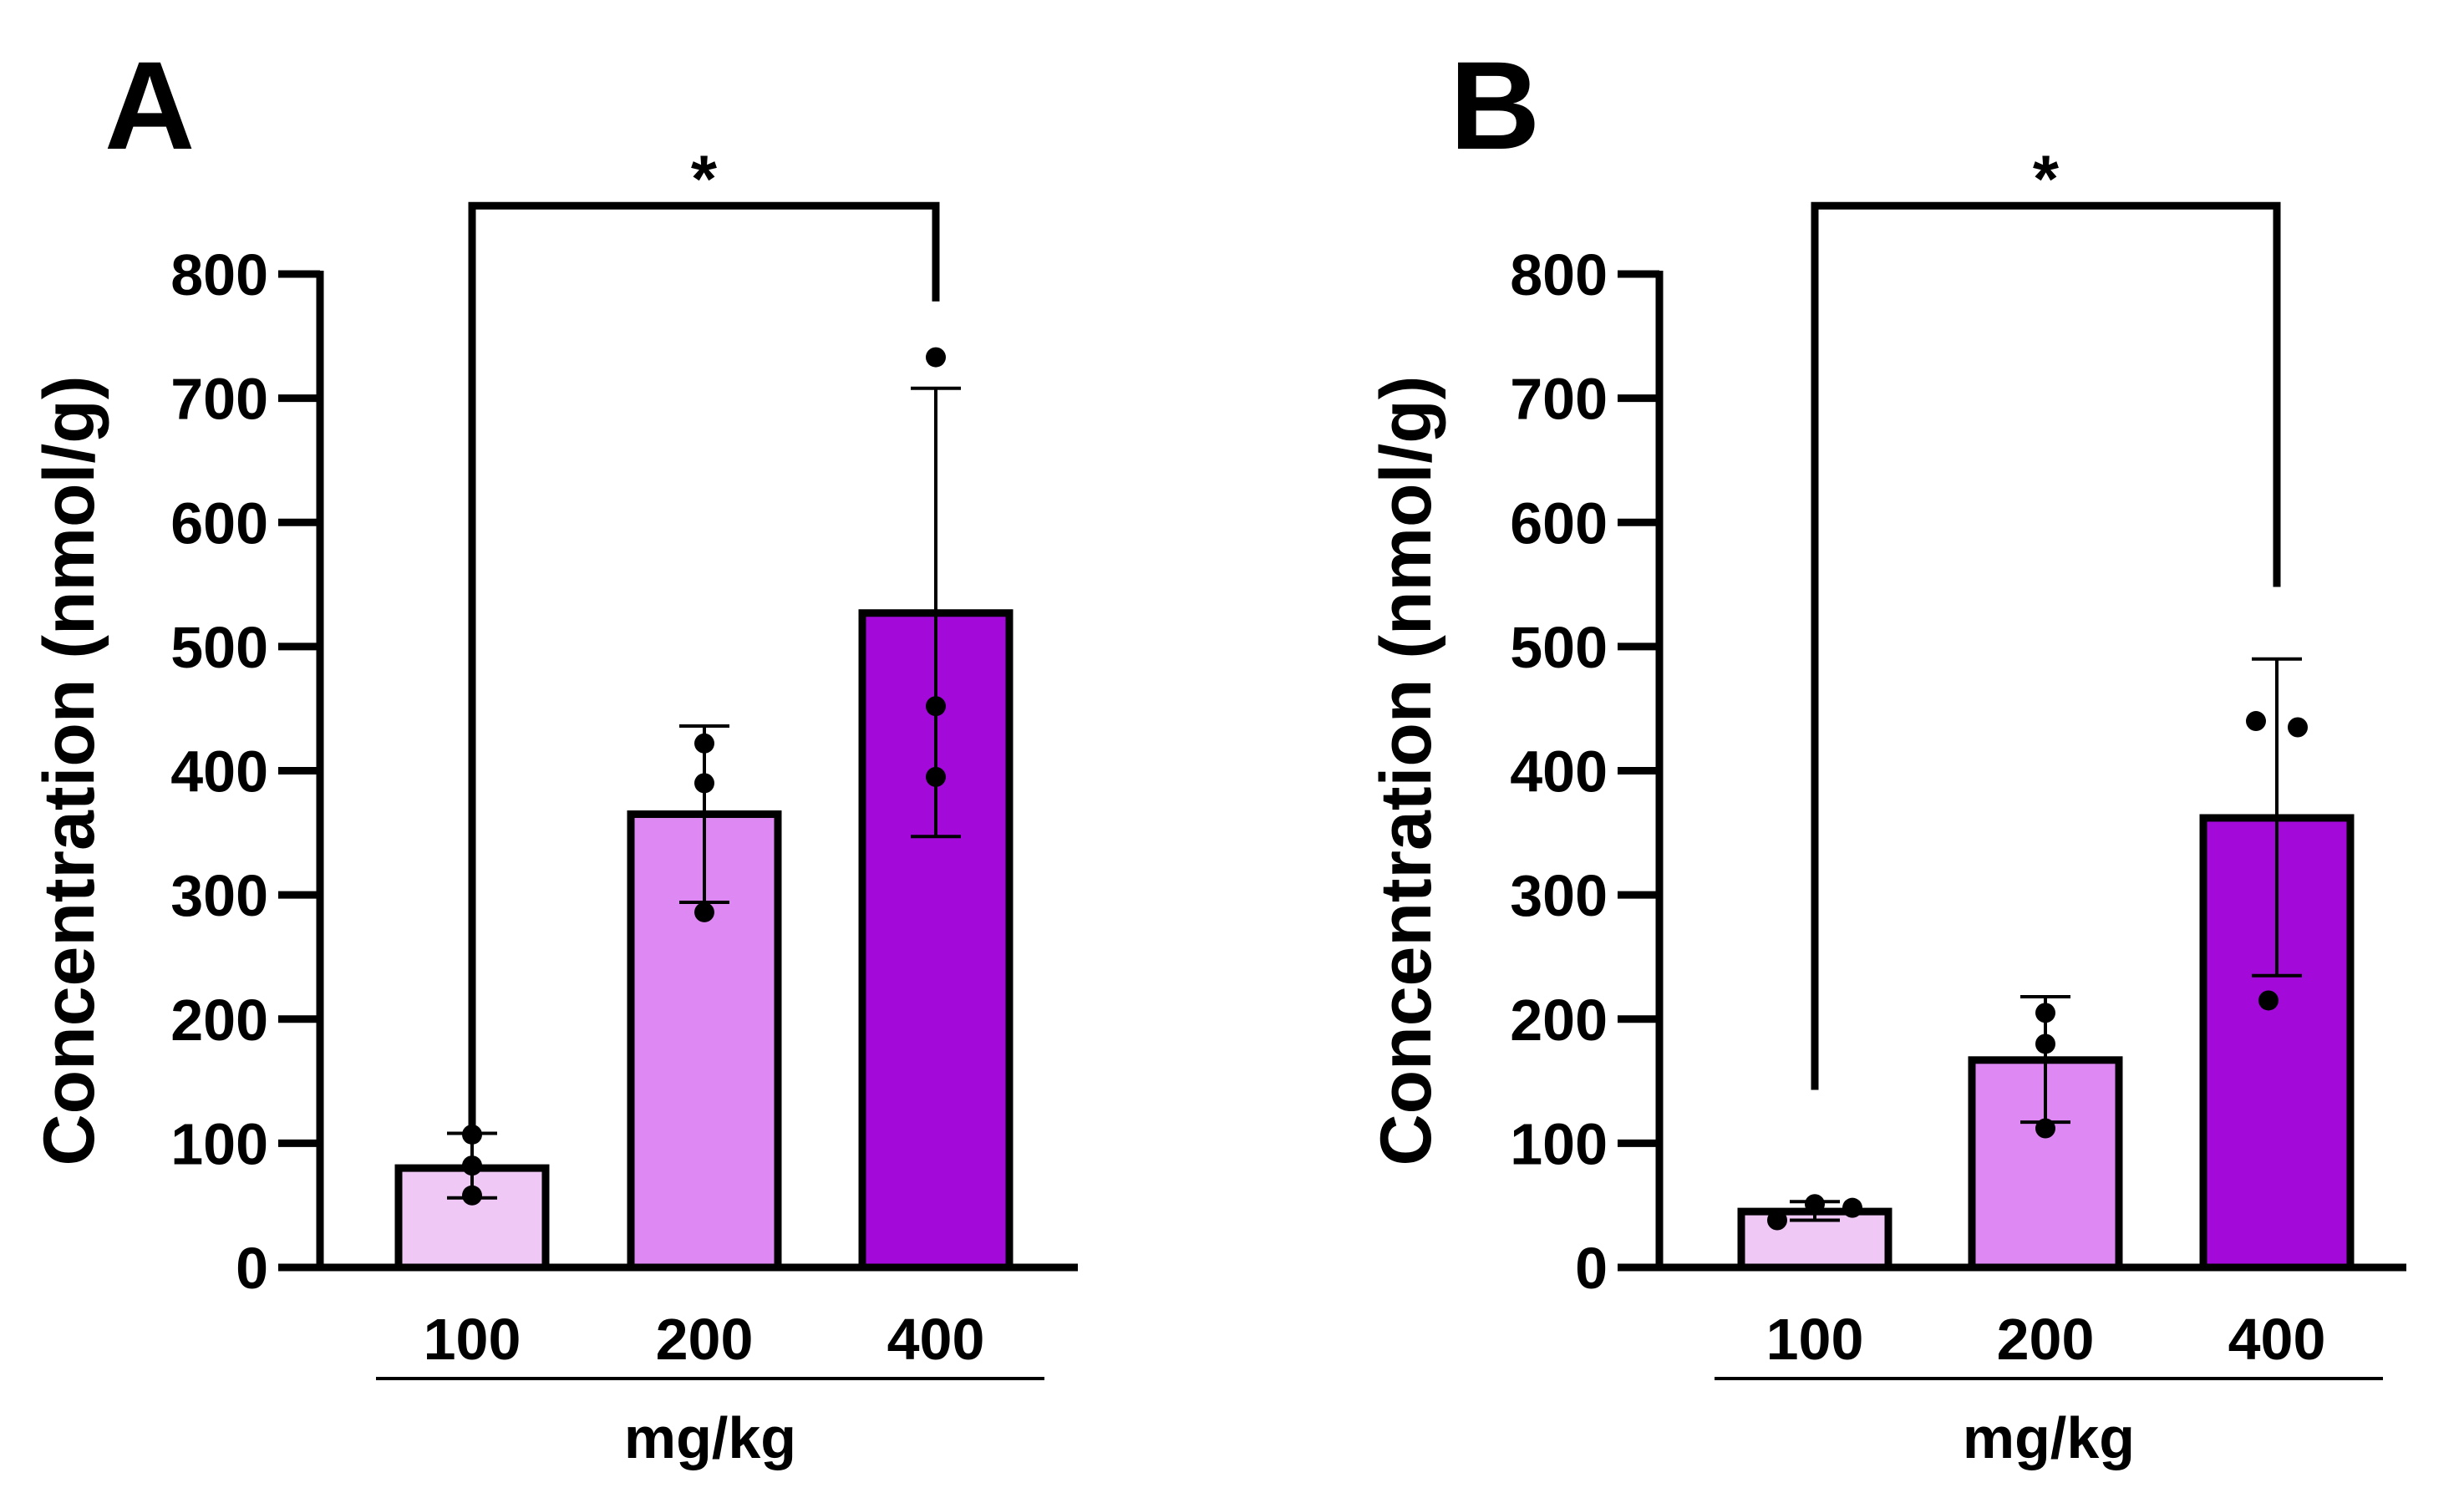  Describe the element at coordinates (1495, 105) in the screenshot. I see `panel-letter: B` at that location.